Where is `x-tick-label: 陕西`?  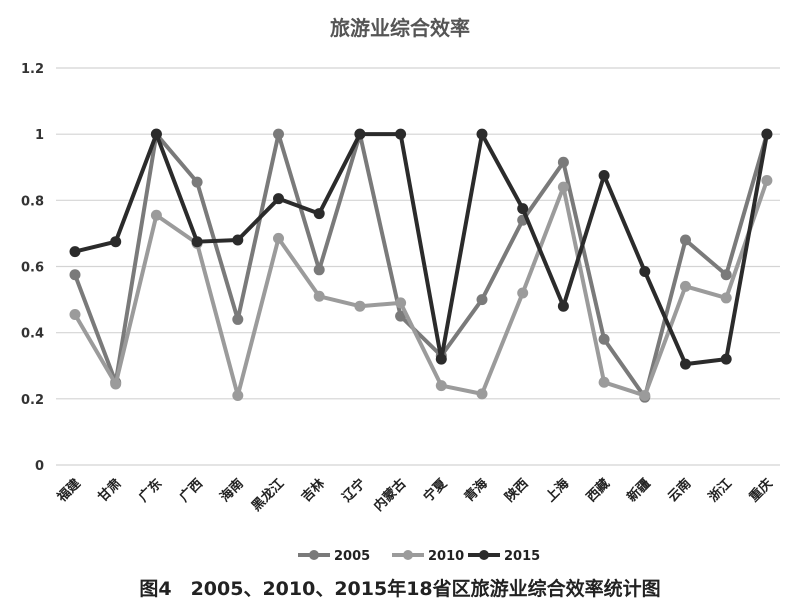 x-tick-label: 陕西 is located at coordinates (517, 491).